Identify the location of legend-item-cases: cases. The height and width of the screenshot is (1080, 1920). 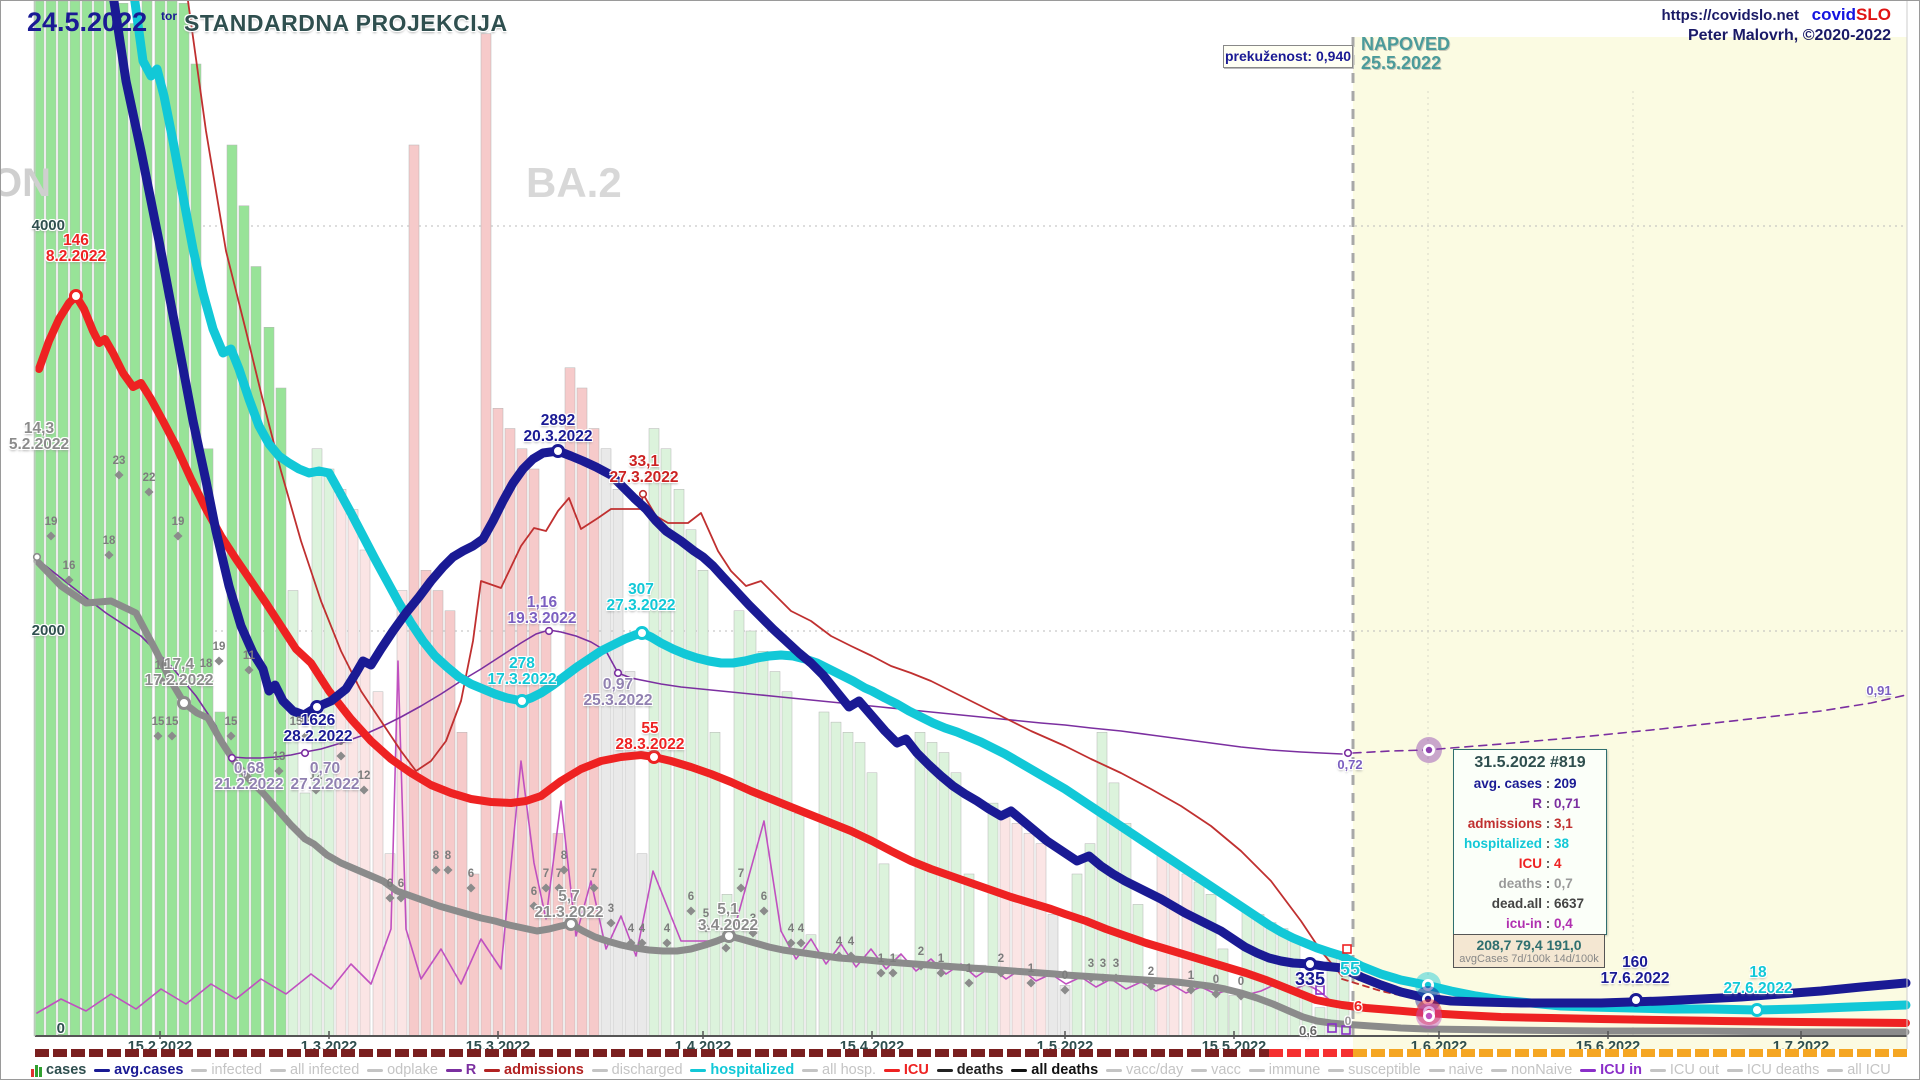
(58, 1070).